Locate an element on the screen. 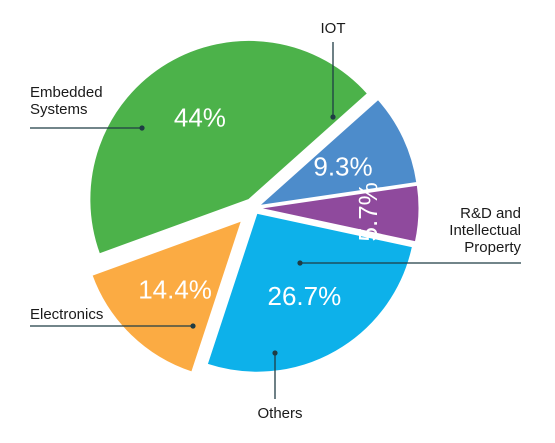  value-label-electronics: 26.7% is located at coordinates (305, 296).